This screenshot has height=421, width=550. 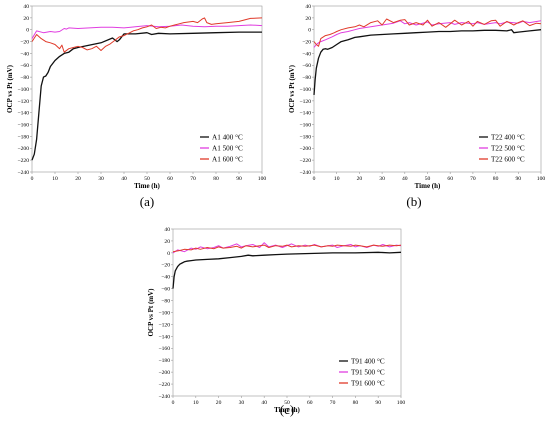 I want to click on legend-label: A1 600 °C, so click(x=227, y=160).